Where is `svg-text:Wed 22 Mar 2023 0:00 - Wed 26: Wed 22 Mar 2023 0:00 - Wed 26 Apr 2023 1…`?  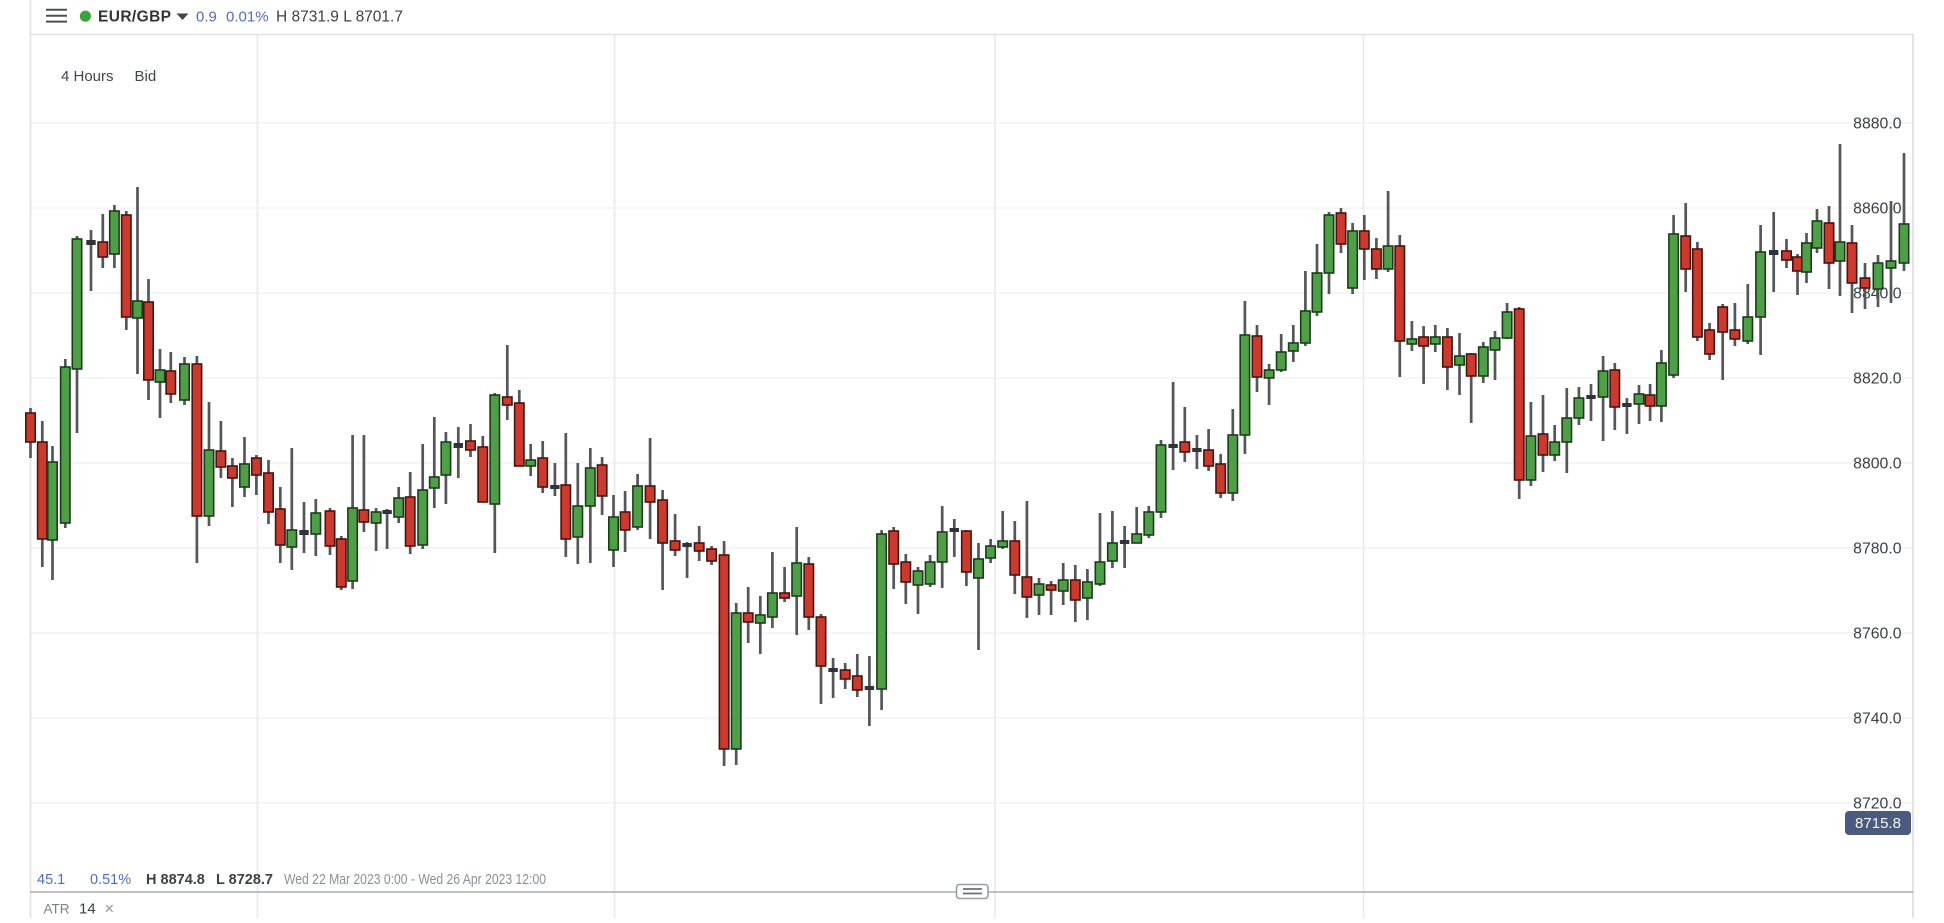 svg-text:Wed 22 Mar 2023 0:00 - Wed 26: Wed 22 Mar 2023 0:00 - Wed 26 Apr 2023 1… is located at coordinates (415, 879).